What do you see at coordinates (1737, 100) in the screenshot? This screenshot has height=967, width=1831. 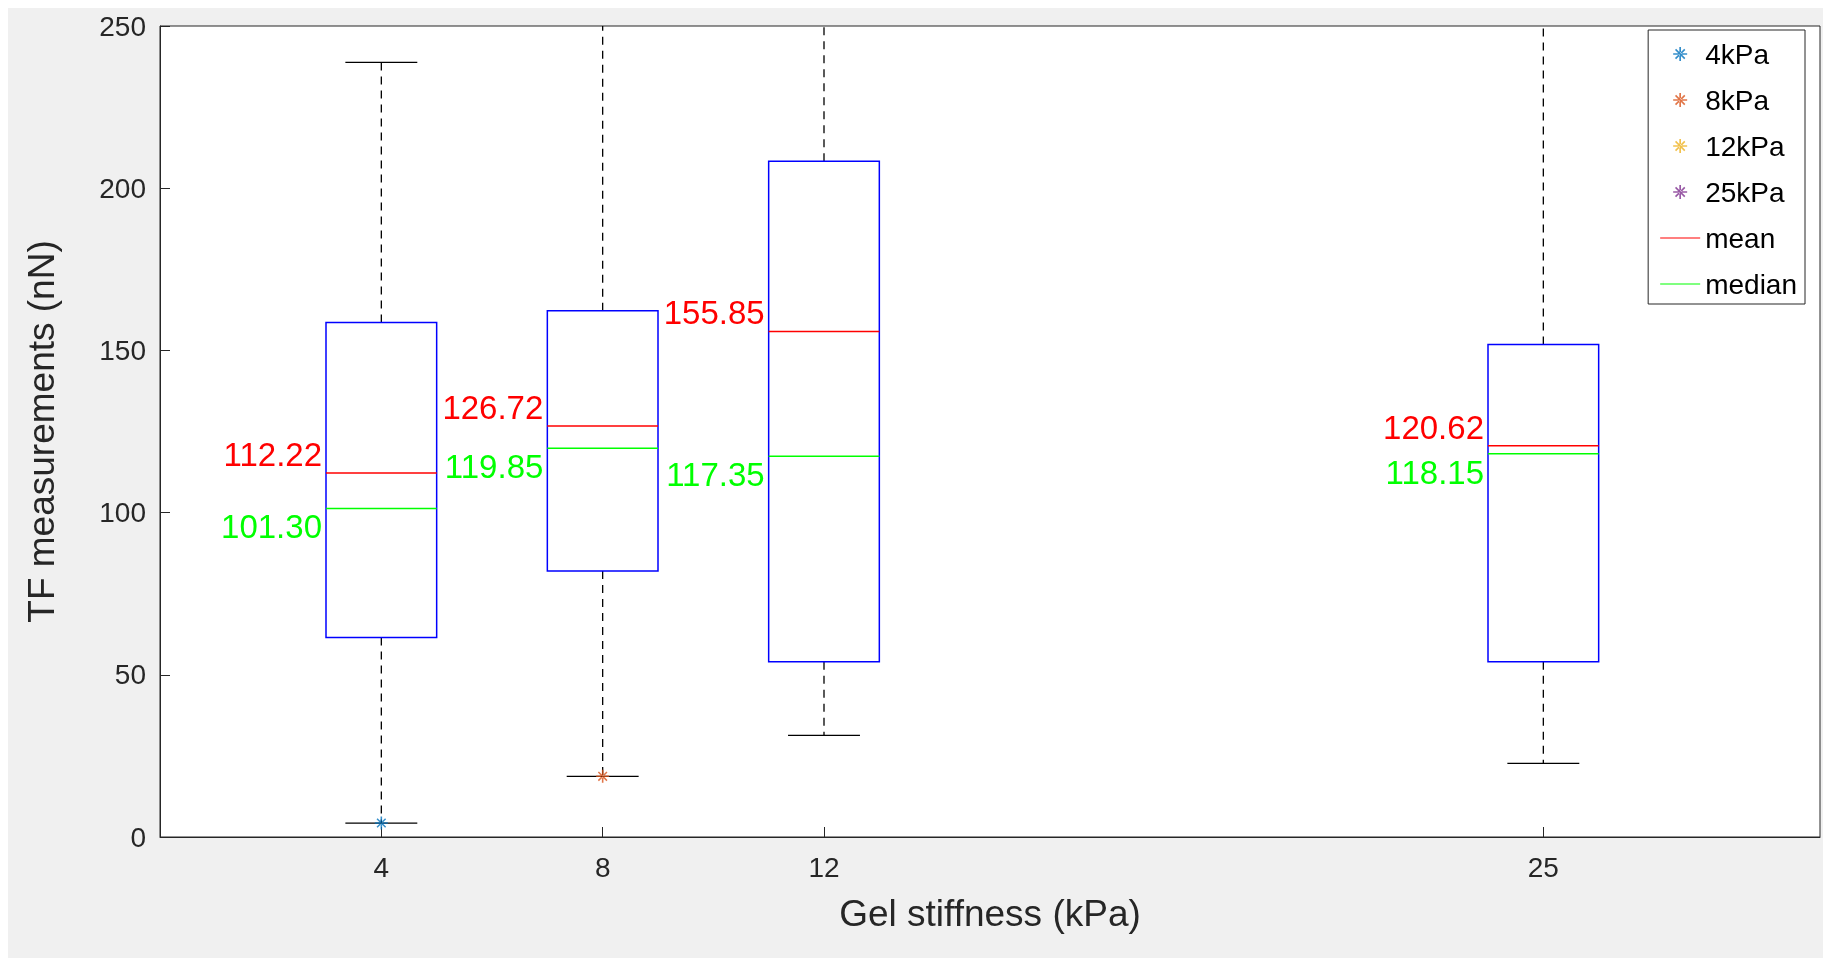 I see `legend-label: 8kPa` at bounding box center [1737, 100].